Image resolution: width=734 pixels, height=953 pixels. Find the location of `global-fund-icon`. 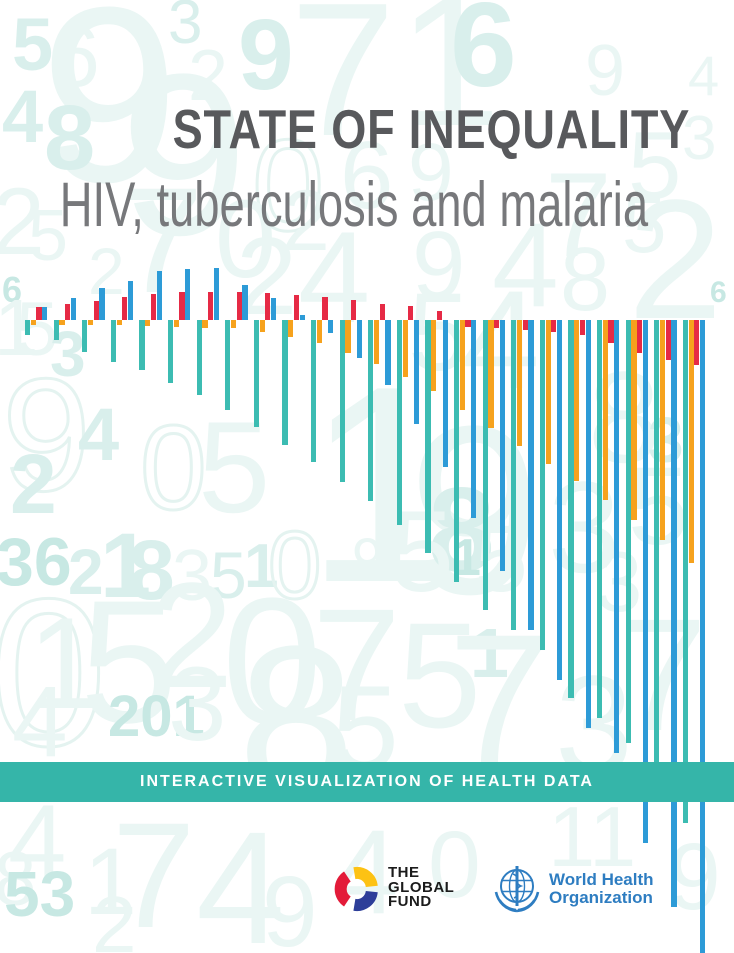

global-fund-icon is located at coordinates (356, 889).